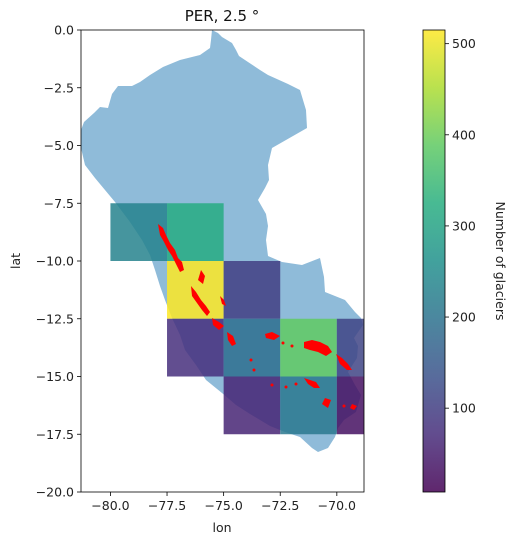 This screenshot has width=510, height=545. I want to click on x-axis: −80.0 −77.5 −75.0 −72.5 −70.0, so click(223, 502).